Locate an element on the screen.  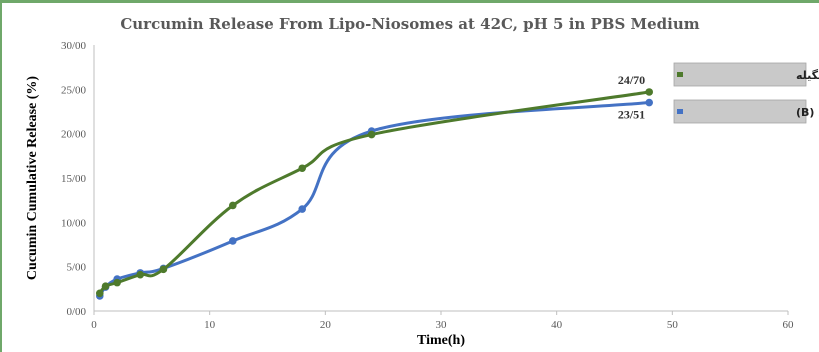
x-tick-label: 50 is located at coordinates (673, 325).